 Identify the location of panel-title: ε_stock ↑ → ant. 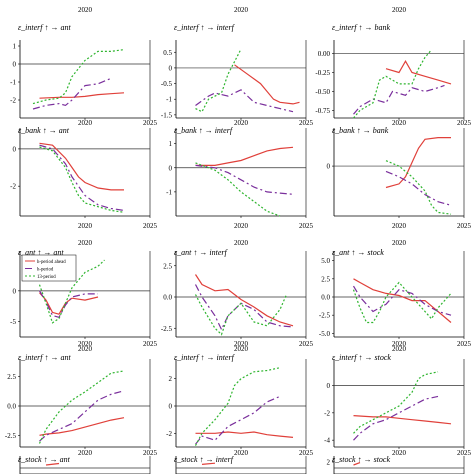
(44, 459).